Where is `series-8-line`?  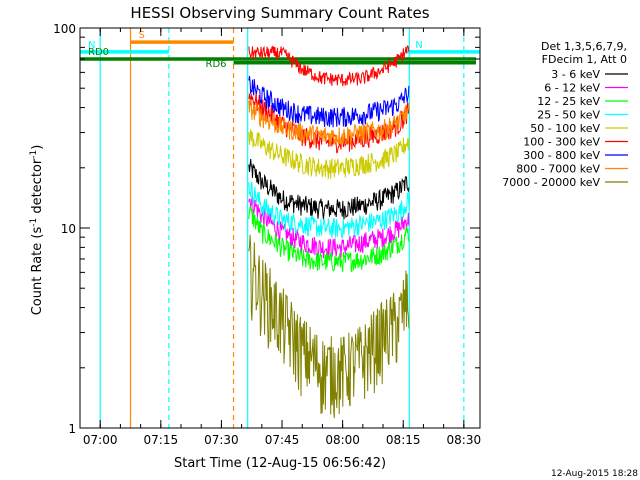
series-8-line is located at coordinates (329, 326).